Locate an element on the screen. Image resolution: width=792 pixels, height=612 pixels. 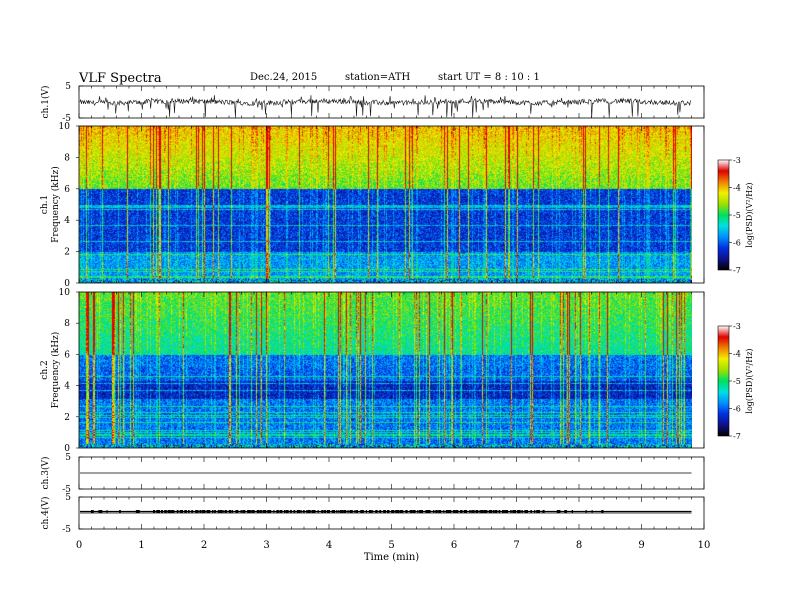
x-tick-label: 3 is located at coordinates (266, 545).